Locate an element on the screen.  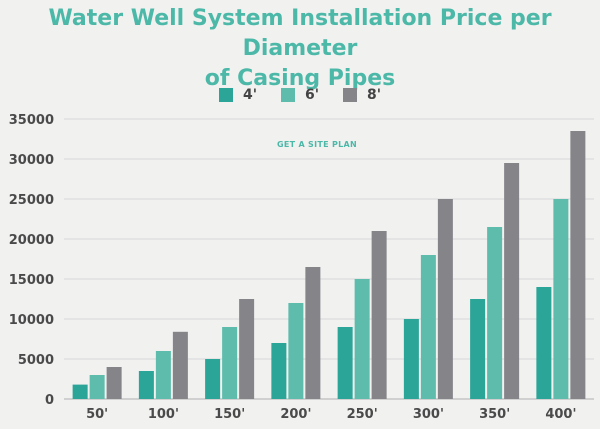
legend-label: 4' is located at coordinates (249, 95).